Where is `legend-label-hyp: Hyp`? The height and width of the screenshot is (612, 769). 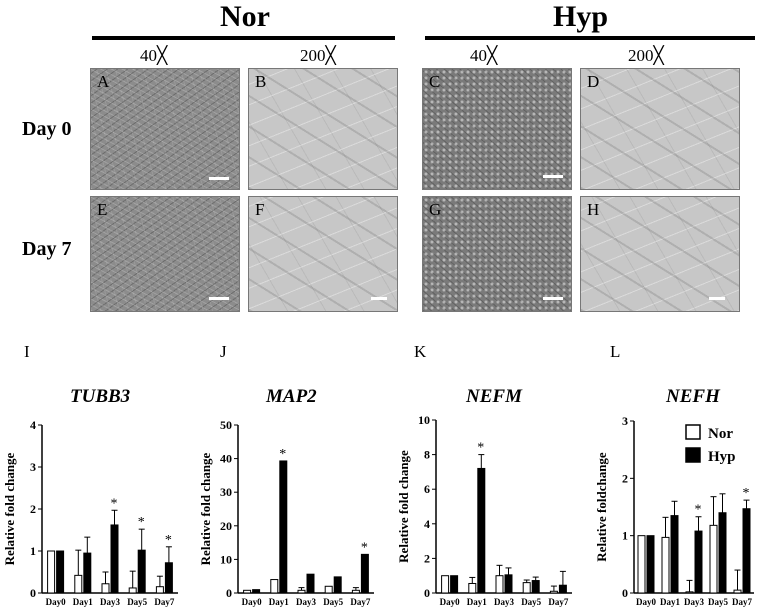
legend-label-hyp: Hyp is located at coordinates (722, 457).